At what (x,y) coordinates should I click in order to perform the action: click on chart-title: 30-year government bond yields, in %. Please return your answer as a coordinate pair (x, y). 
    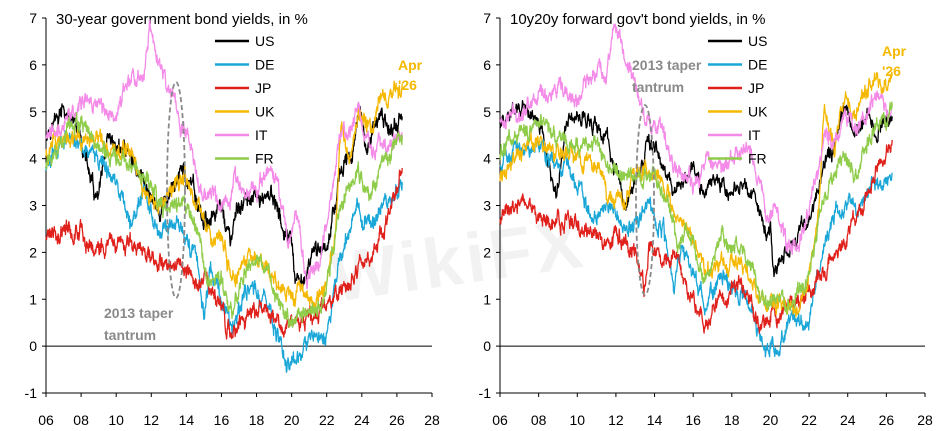
    Looking at the image, I should click on (182, 19).